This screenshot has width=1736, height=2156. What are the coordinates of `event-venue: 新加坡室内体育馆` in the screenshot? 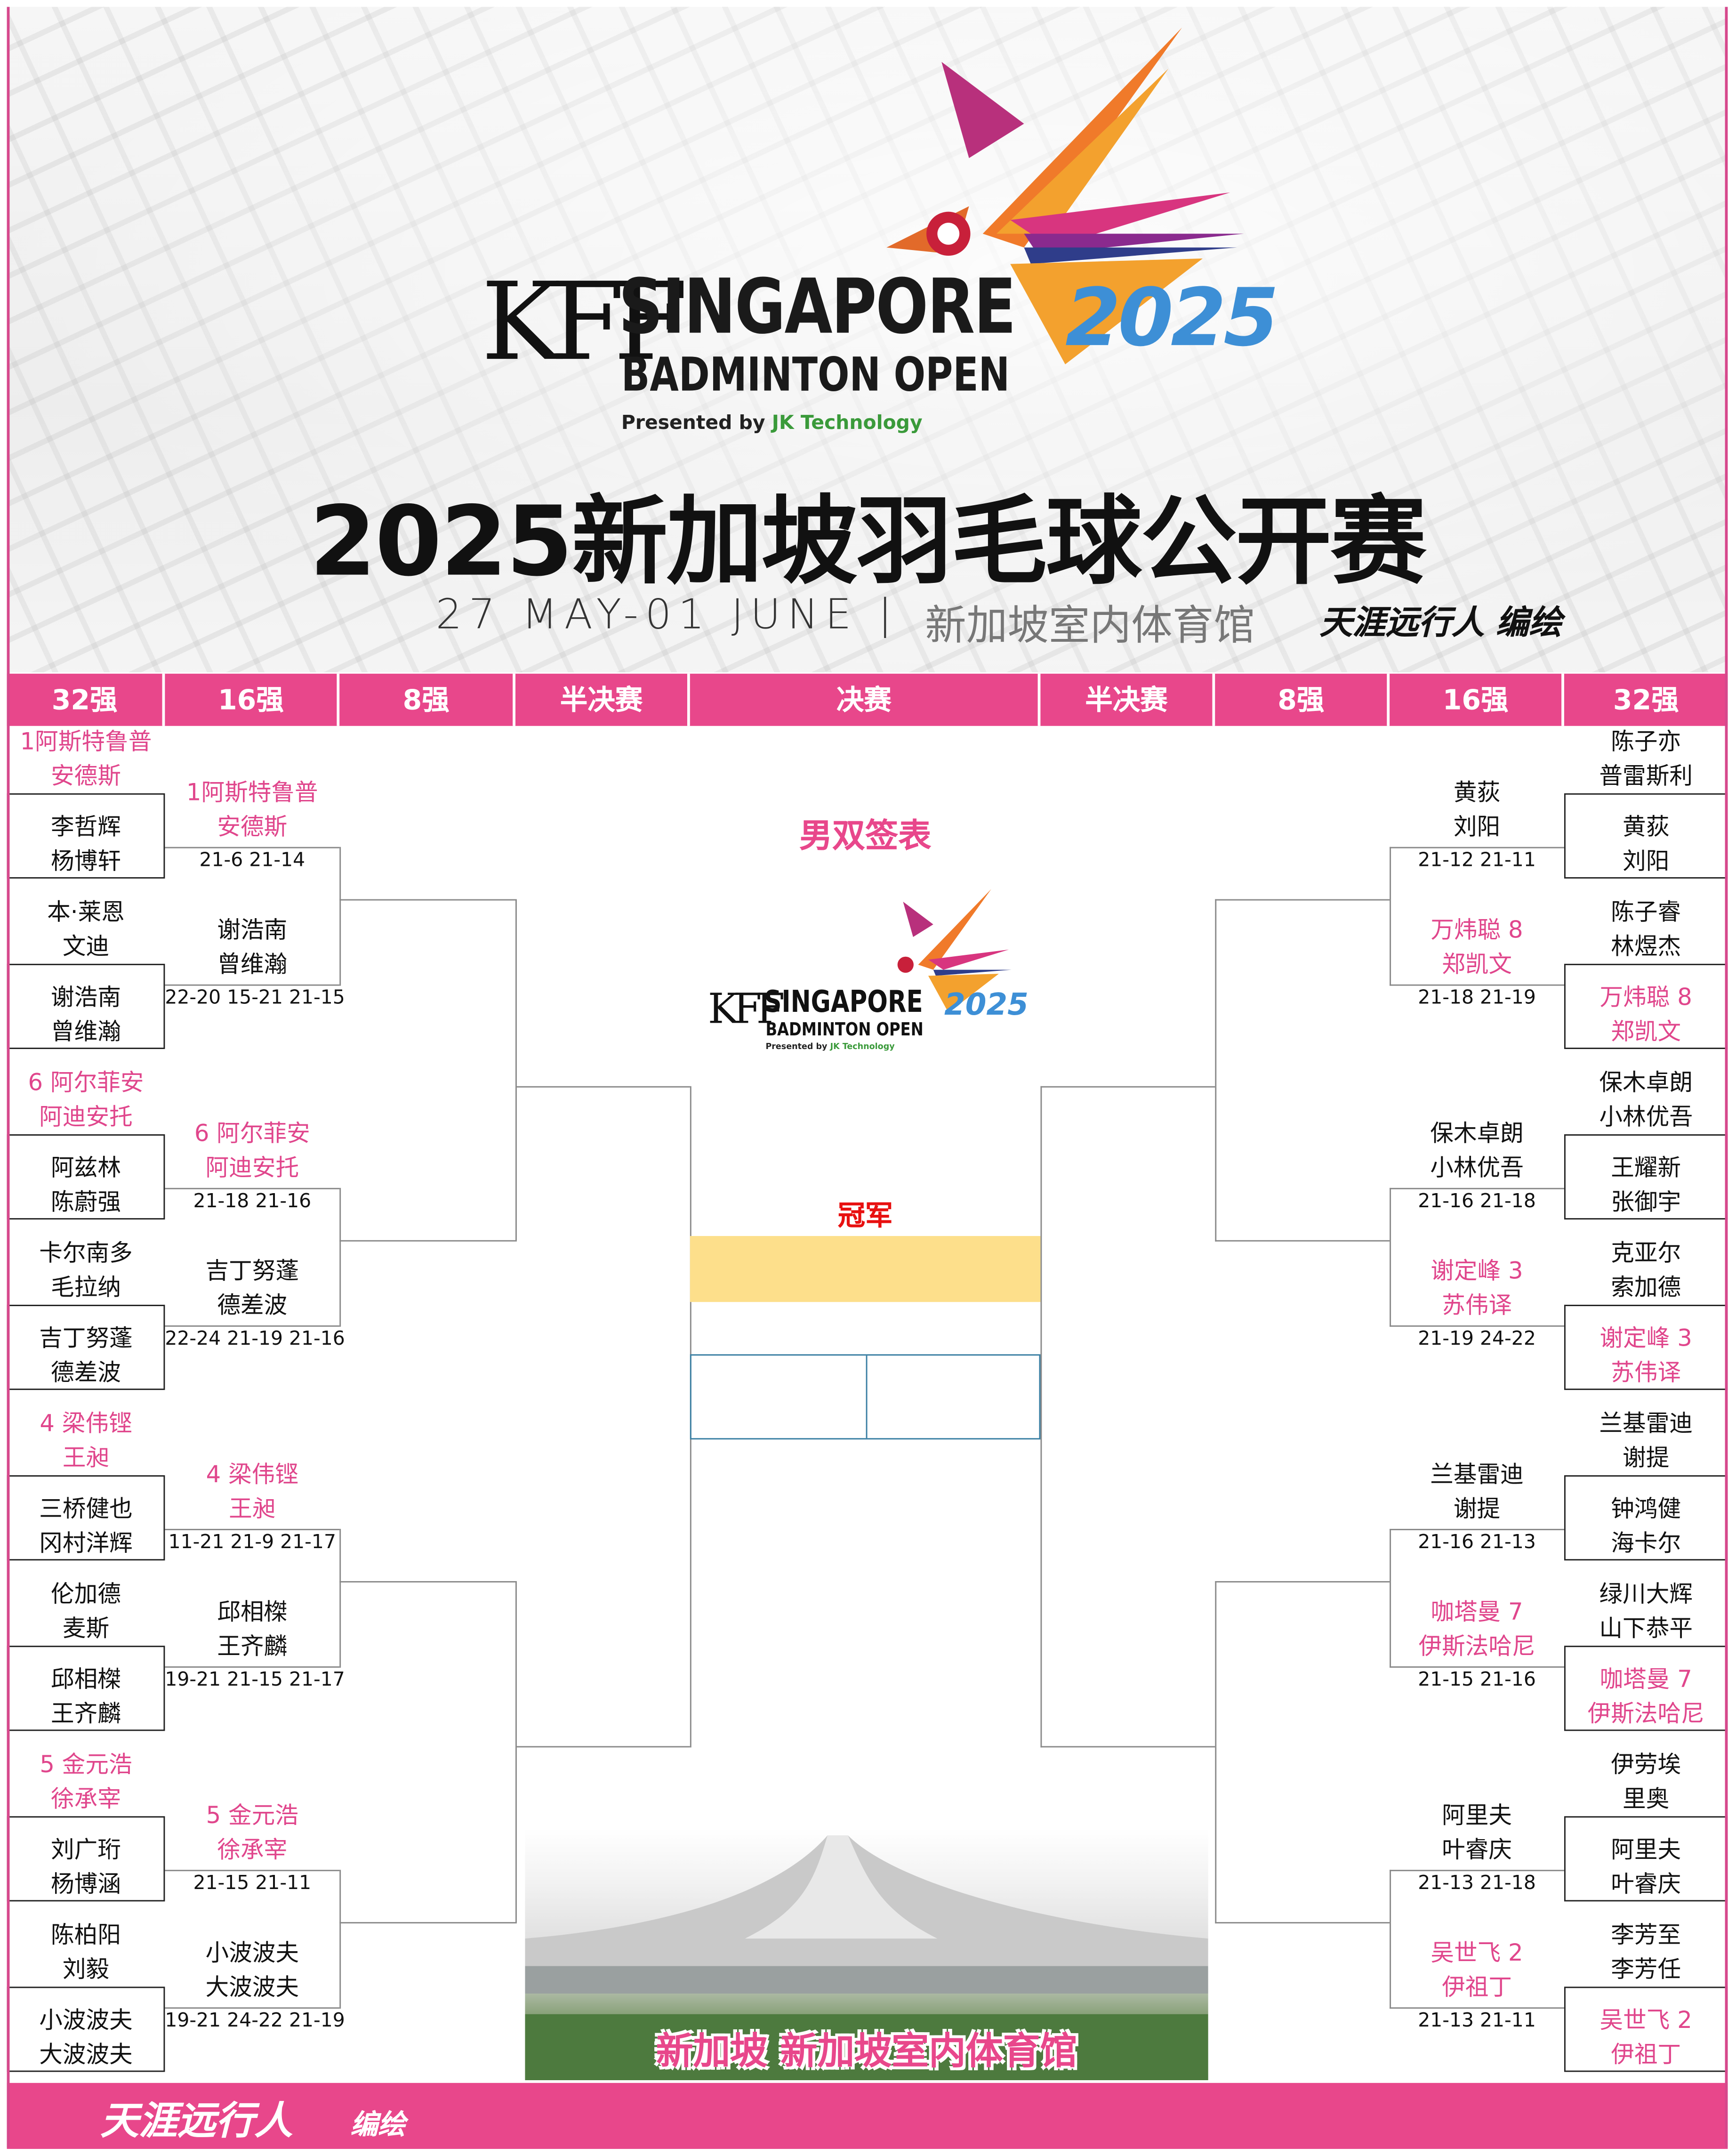 It's located at (1090, 626).